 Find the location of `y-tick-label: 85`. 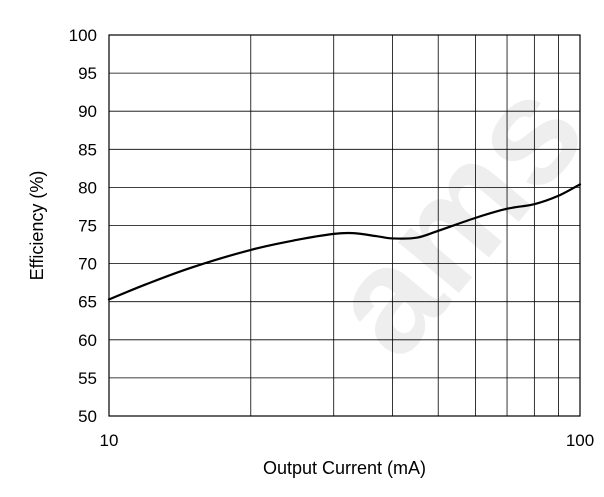

y-tick-label: 85 is located at coordinates (87, 149).